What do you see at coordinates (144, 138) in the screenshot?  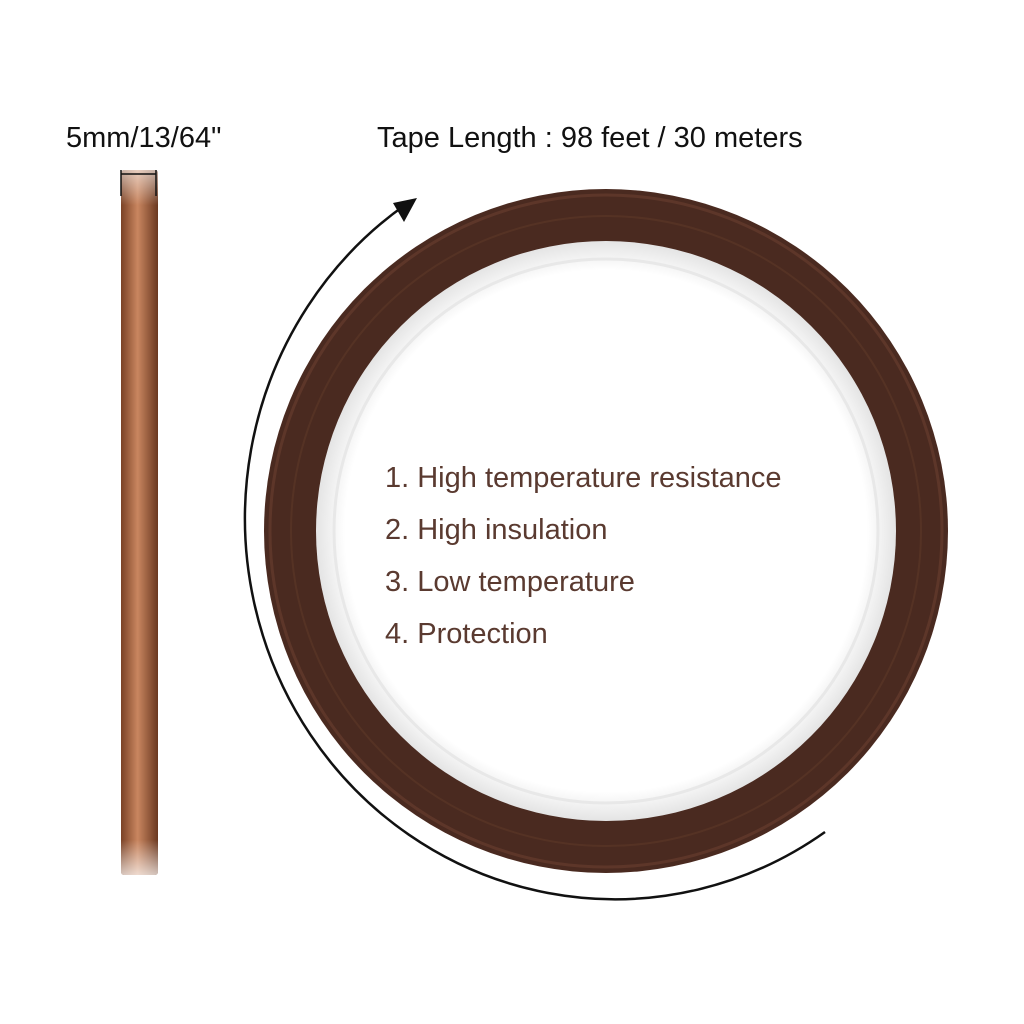 I see `tape-width-label: 5mm/13/64"` at bounding box center [144, 138].